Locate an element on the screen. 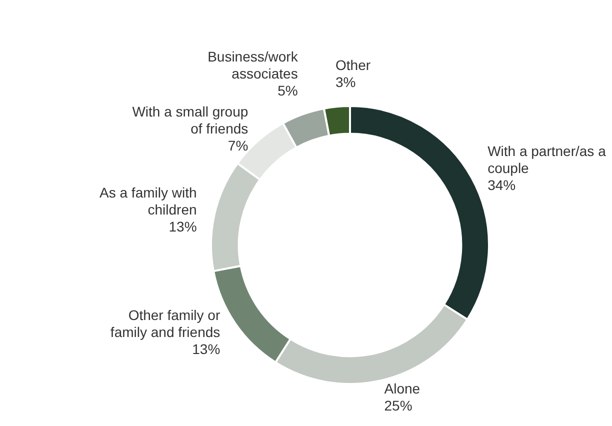 This screenshot has height=426, width=612. data-label: 5% is located at coordinates (288, 90).